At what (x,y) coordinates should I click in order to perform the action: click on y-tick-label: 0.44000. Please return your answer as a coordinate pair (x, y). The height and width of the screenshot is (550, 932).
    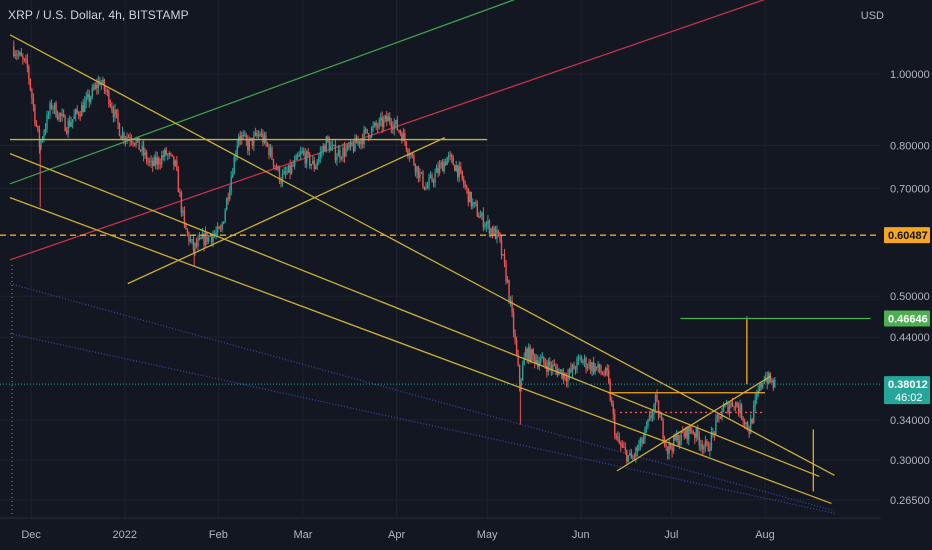
    Looking at the image, I should click on (910, 338).